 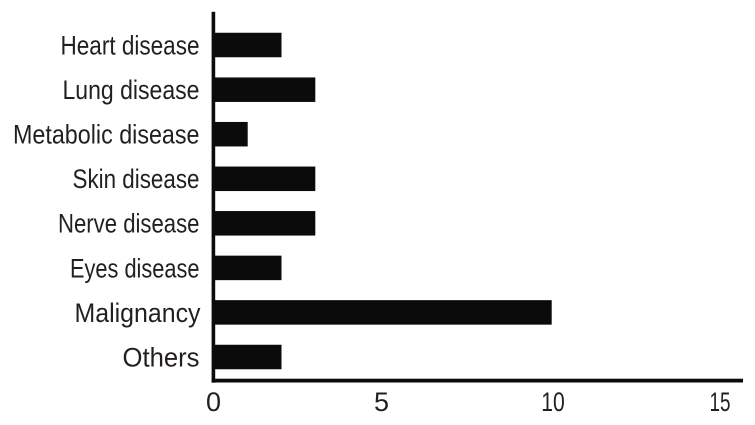 What do you see at coordinates (131, 90) in the screenshot?
I see `svg-text: Lung disease` at bounding box center [131, 90].